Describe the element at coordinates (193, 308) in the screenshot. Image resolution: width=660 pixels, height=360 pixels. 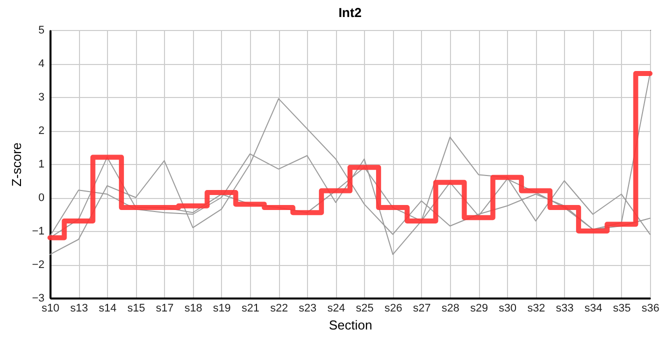
I see `x-tick-label: s18` at that location.